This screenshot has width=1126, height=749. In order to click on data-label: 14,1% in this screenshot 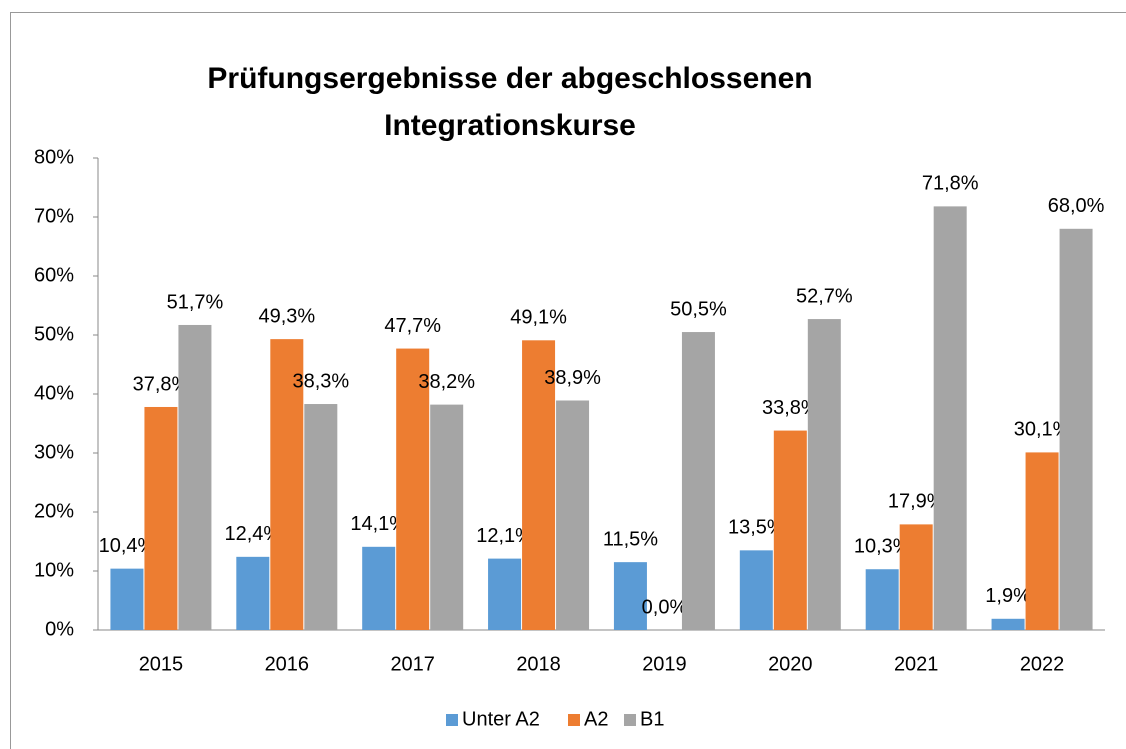, I will do `click(378, 524)`.